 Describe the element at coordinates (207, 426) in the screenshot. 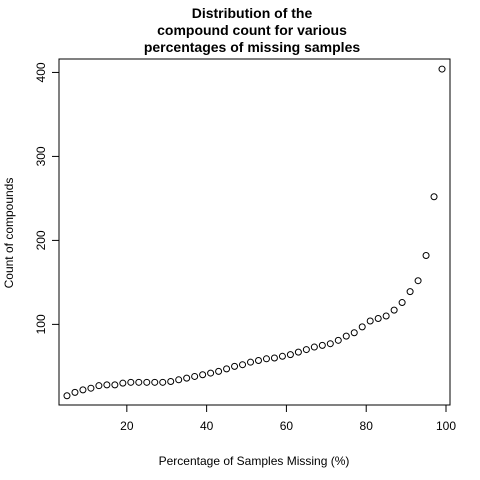

I see `x-tick-label: 40` at that location.